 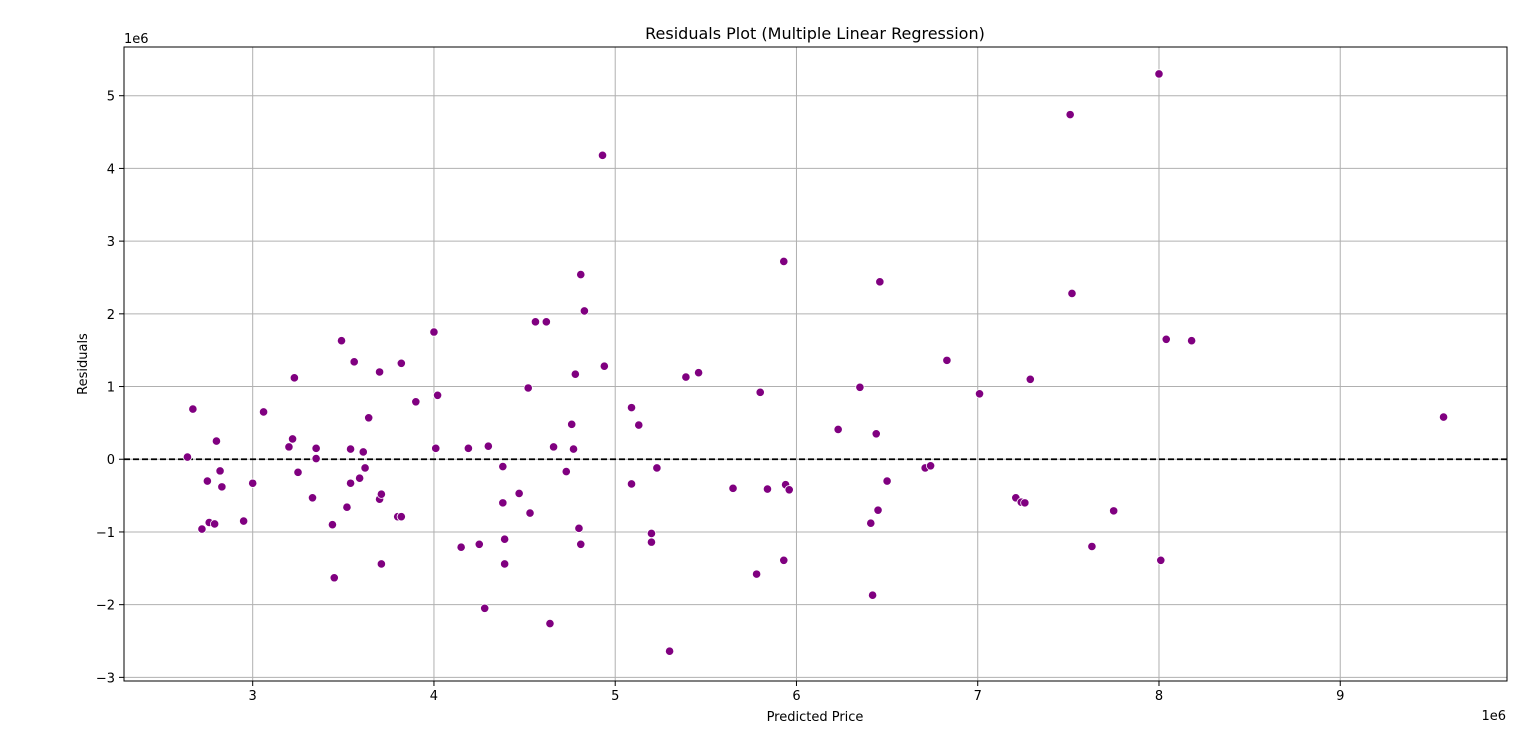 What do you see at coordinates (105, 678) in the screenshot?
I see `y-tick-label: −3` at bounding box center [105, 678].